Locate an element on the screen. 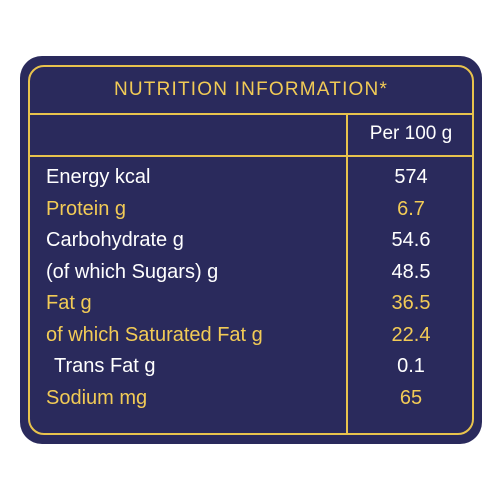 The width and height of the screenshot is (500, 500). nutrient-value: 36.5 is located at coordinates (411, 303).